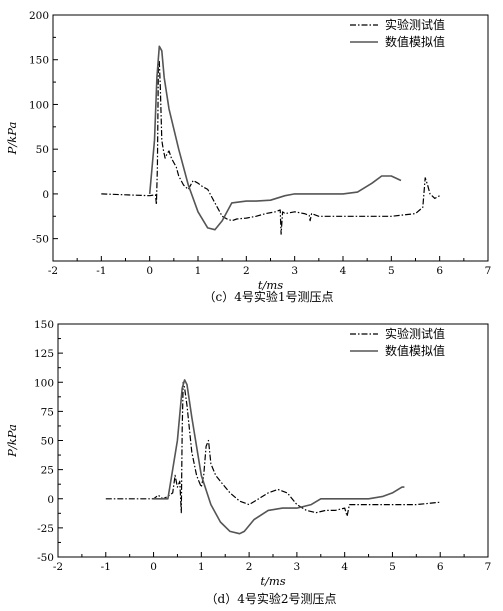 This screenshot has height=611, width=503. Describe the element at coordinates (47, 471) in the screenshot. I see `y-tick-label: 25` at that location.